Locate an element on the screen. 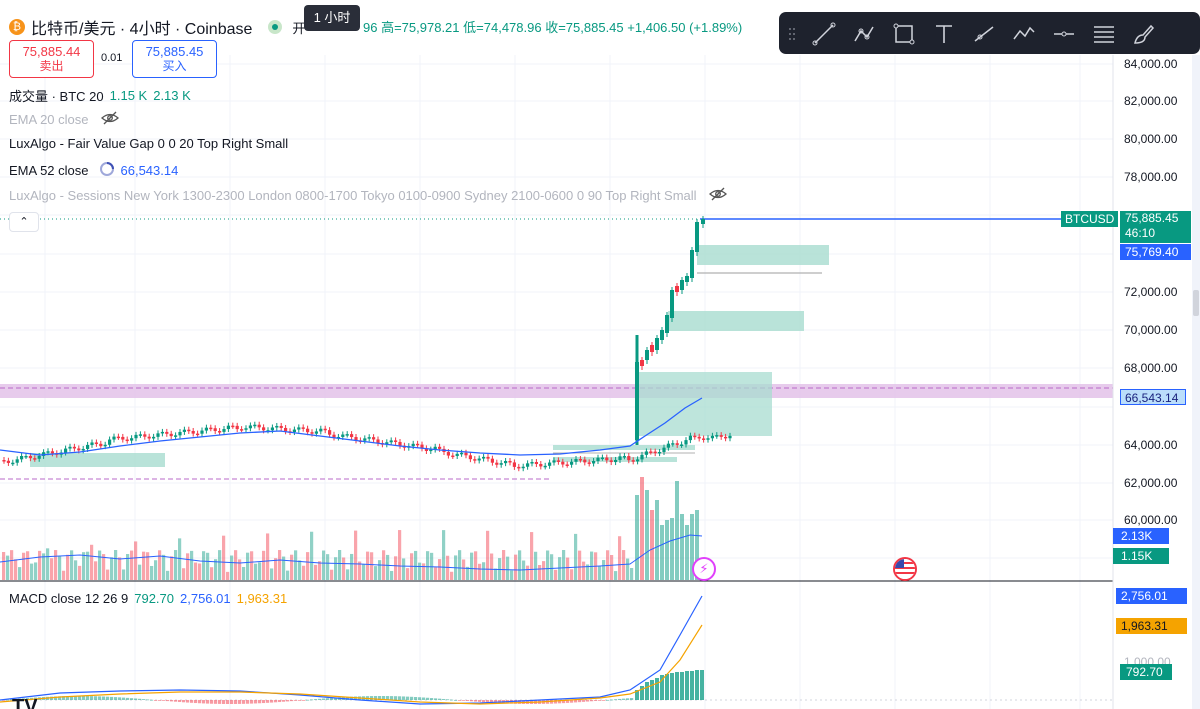 The height and width of the screenshot is (709, 1200). legend-ema20: EMA 20 close is located at coordinates (64, 119).